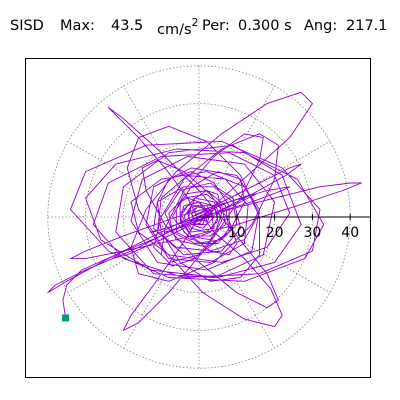 The height and width of the screenshot is (400, 400). Describe the element at coordinates (265, 26) in the screenshot. I see `period-value: 0.300 s` at that location.